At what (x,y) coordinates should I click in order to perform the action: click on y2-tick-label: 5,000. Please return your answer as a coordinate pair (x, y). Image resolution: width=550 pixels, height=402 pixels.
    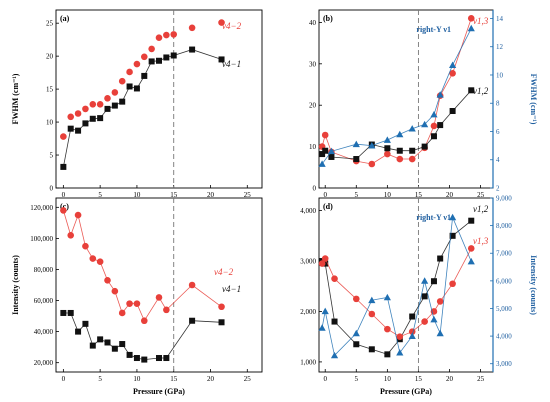
    Looking at the image, I should click on (504, 309).